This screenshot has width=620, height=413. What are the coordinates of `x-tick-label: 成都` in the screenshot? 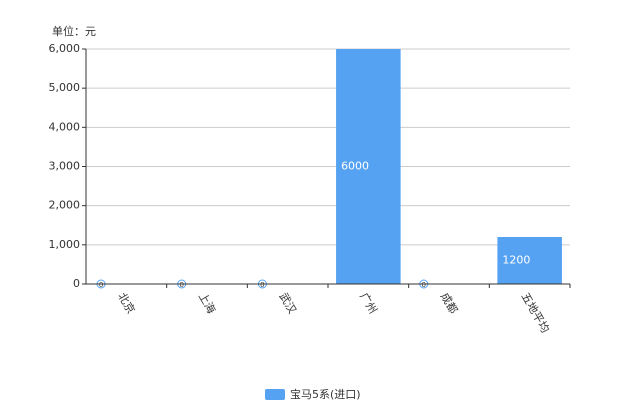 It's located at (449, 304).